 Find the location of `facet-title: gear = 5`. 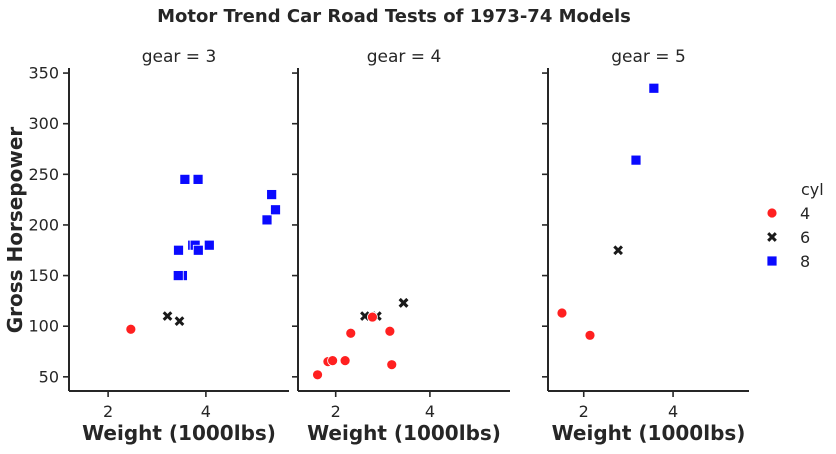

facet-title: gear = 5 is located at coordinates (648, 57).